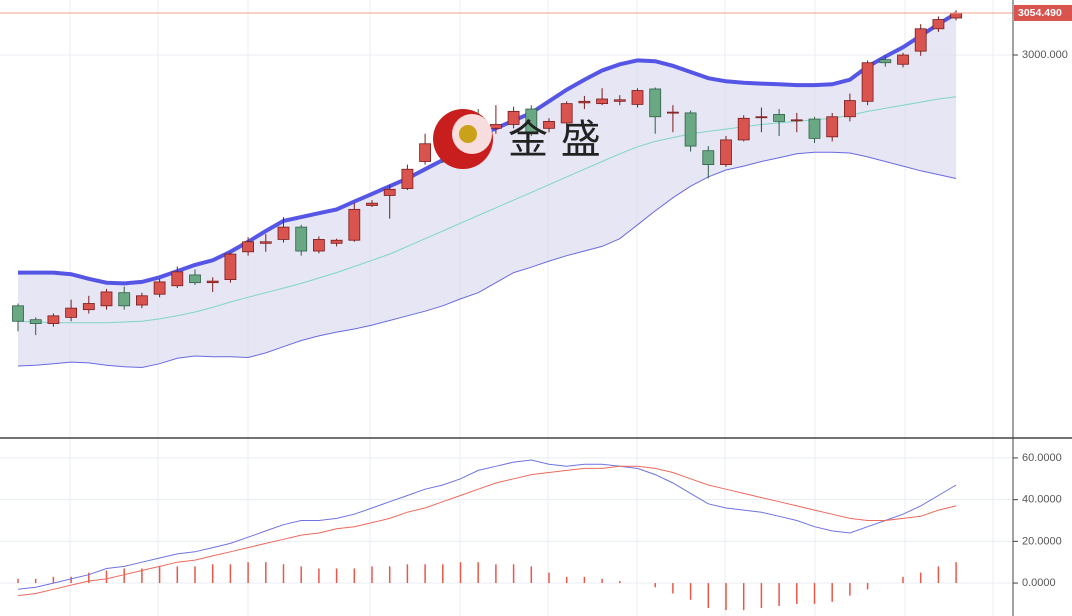  Describe the element at coordinates (1042, 458) in the screenshot. I see `y-tick-label: 60.0000` at that location.